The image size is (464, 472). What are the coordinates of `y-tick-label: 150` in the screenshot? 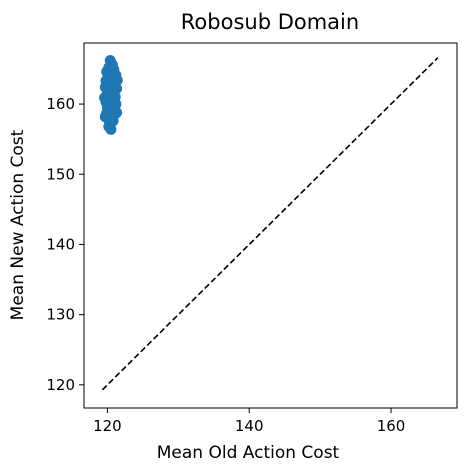 It's located at (60, 174).